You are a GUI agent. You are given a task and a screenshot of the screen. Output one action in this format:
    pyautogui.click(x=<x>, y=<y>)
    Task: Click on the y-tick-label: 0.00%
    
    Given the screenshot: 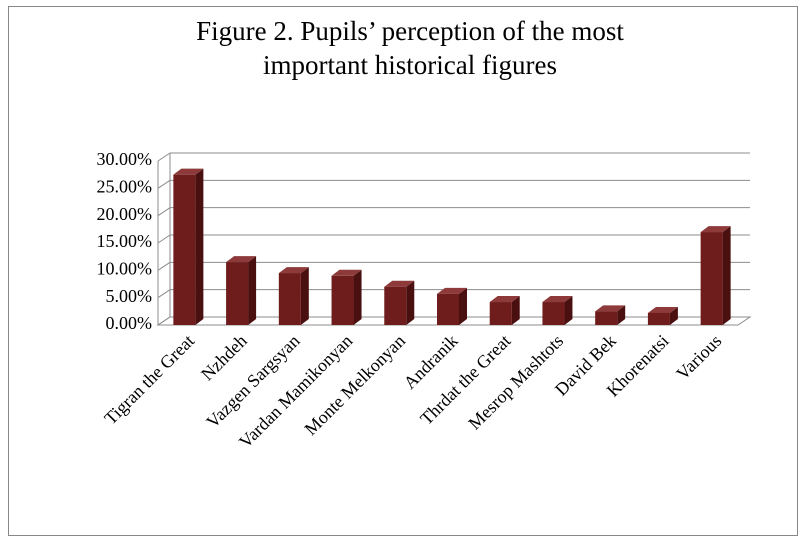 What is the action you would take?
    pyautogui.click(x=129, y=323)
    